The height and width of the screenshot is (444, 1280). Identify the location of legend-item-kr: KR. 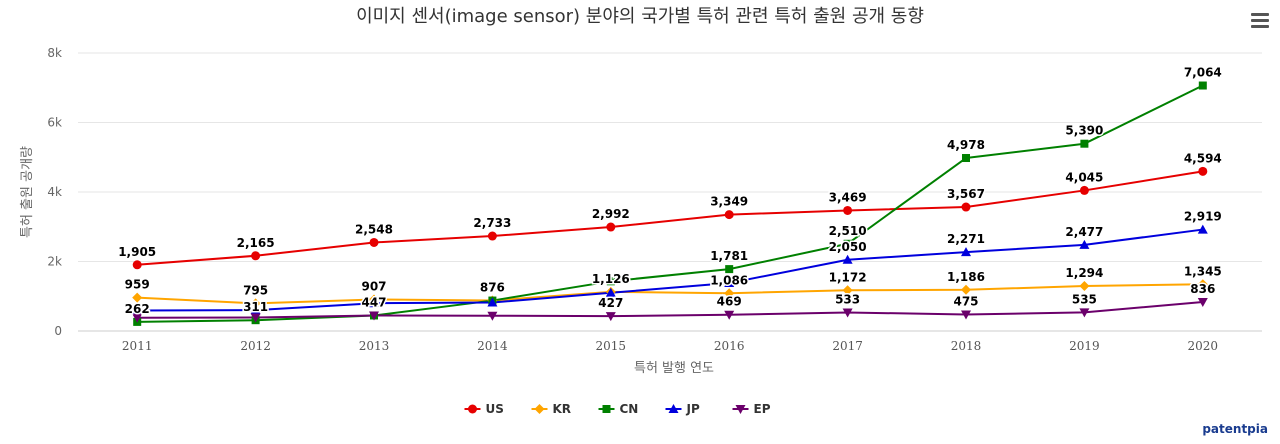
(562, 409).